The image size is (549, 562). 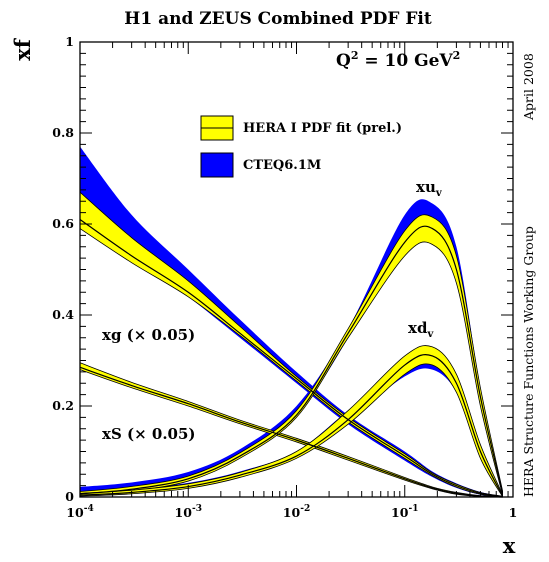 I want to click on side-text-group: HERA Structure Functions Working Group, so click(x=528, y=361).